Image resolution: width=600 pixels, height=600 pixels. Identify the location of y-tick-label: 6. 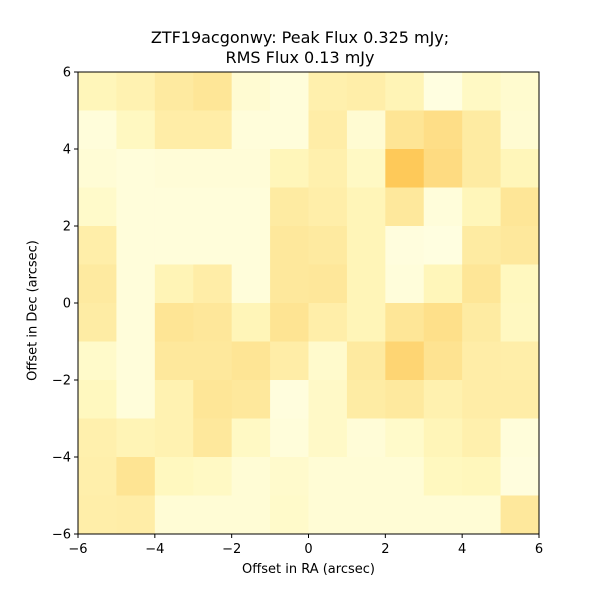
(67, 73).